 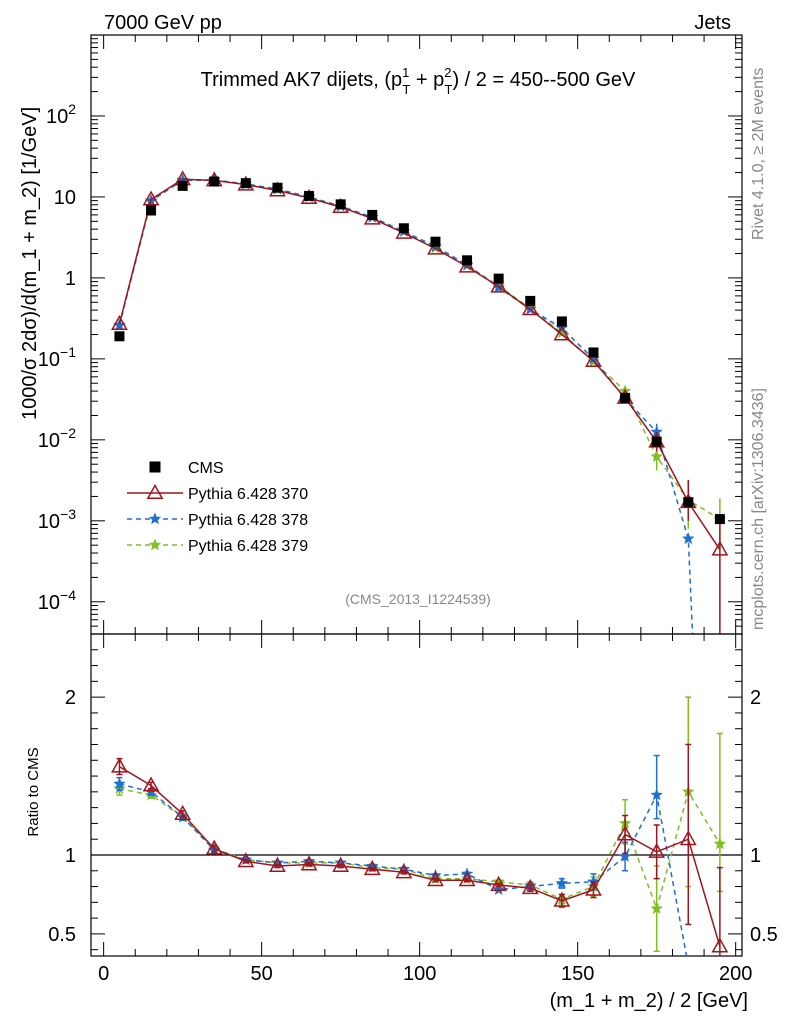 I want to click on main-y-tick-label: 1, so click(x=70, y=279).